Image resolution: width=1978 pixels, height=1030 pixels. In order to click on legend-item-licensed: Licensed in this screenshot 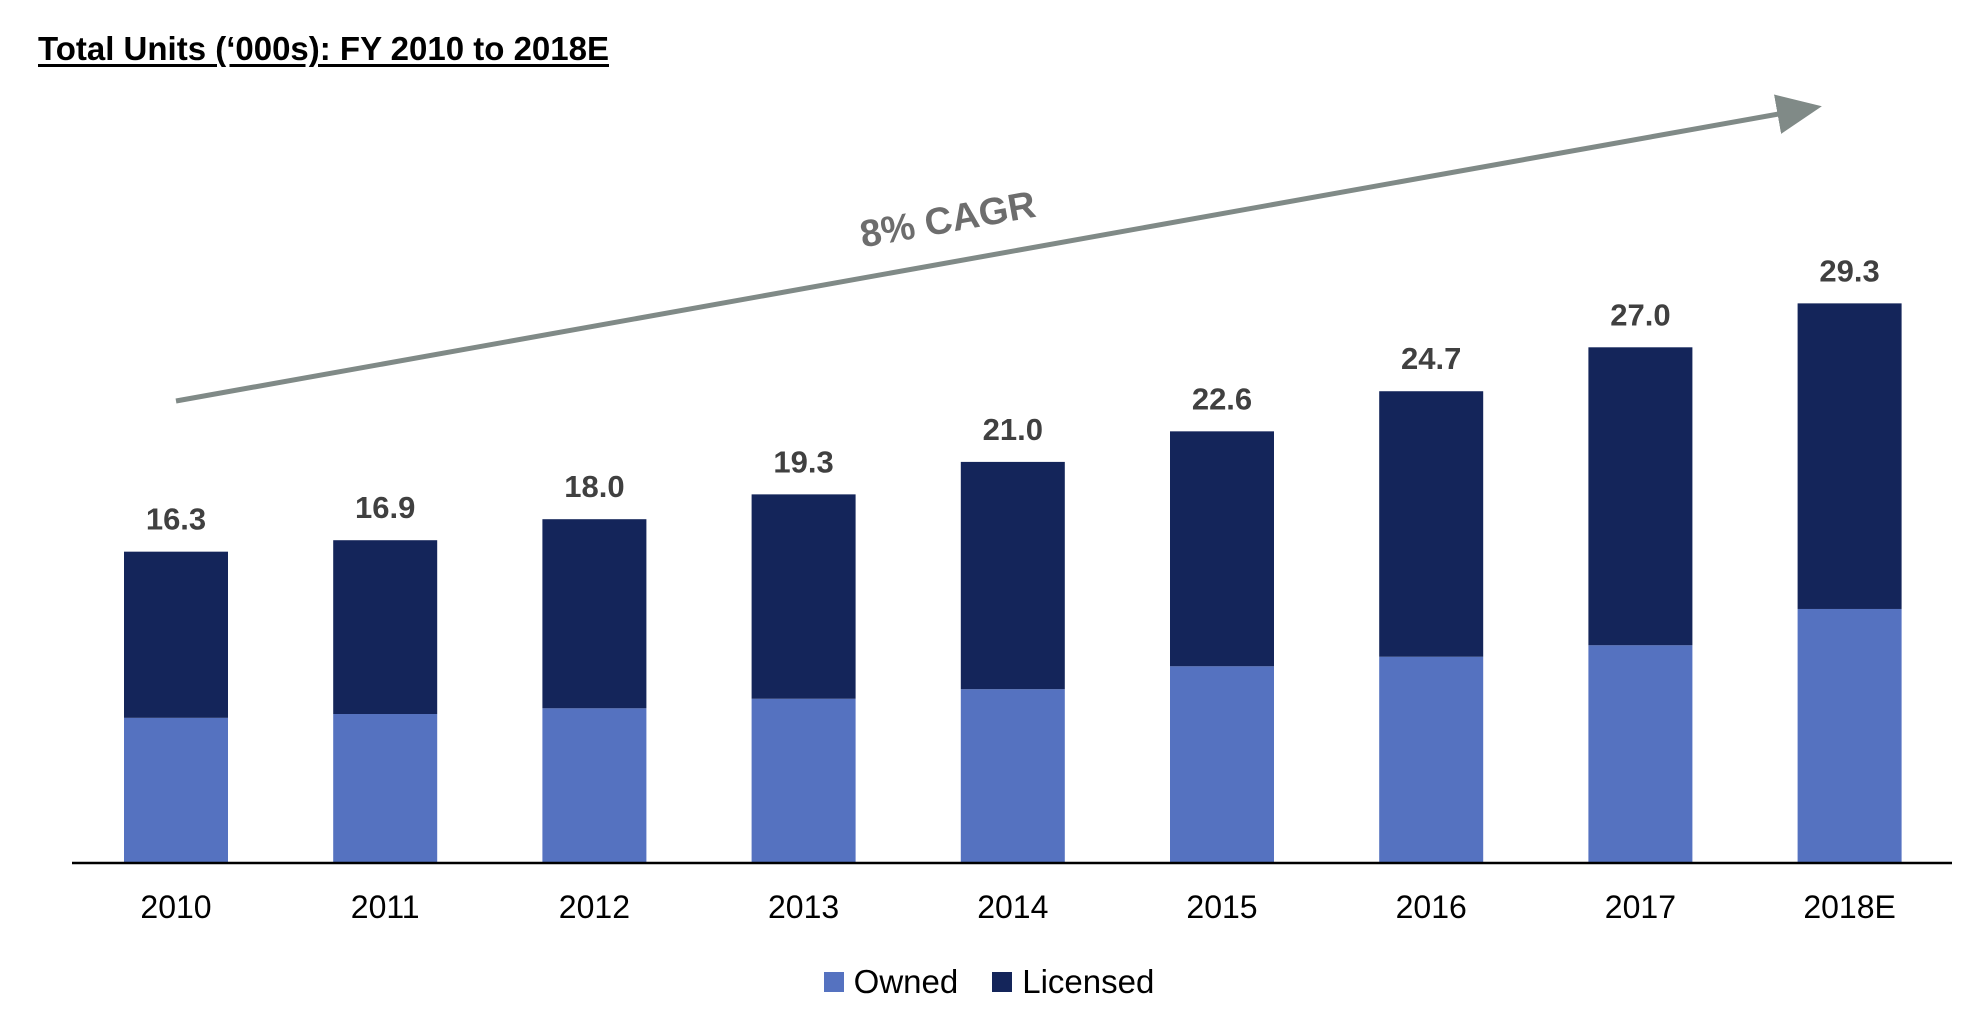, I will do `click(1073, 982)`.